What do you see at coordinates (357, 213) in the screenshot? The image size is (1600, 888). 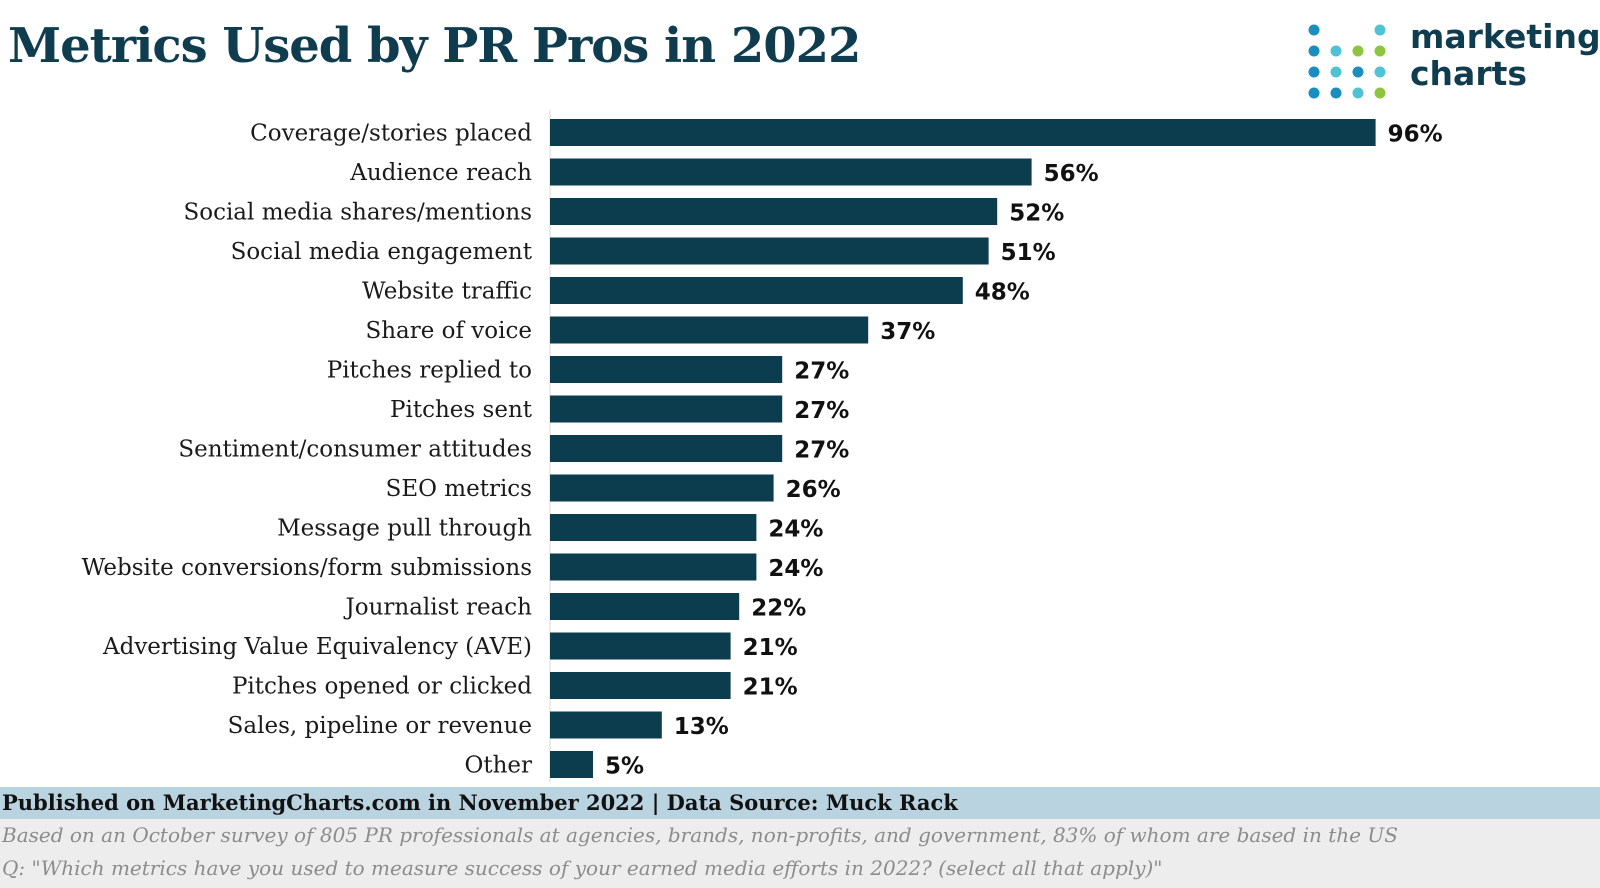 I see `category-label: Social media shares/mentions` at bounding box center [357, 213].